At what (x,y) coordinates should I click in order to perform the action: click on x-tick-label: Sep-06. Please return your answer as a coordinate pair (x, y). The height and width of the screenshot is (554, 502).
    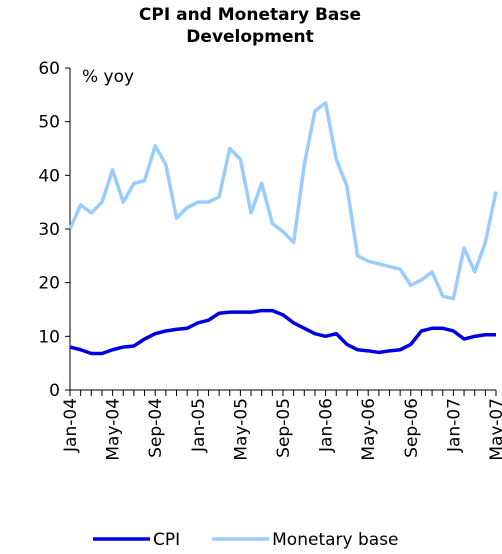
    Looking at the image, I should click on (412, 428).